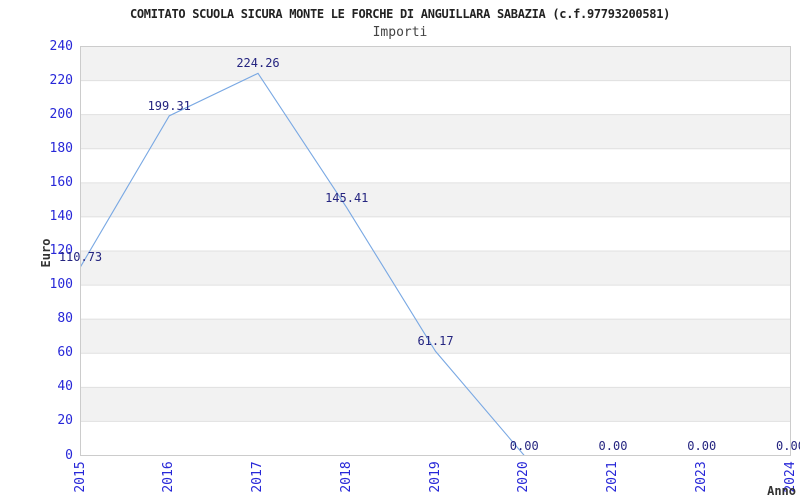 Image resolution: width=800 pixels, height=500 pixels. Describe the element at coordinates (169, 105) in the screenshot. I see `data-label: 199.31` at that location.